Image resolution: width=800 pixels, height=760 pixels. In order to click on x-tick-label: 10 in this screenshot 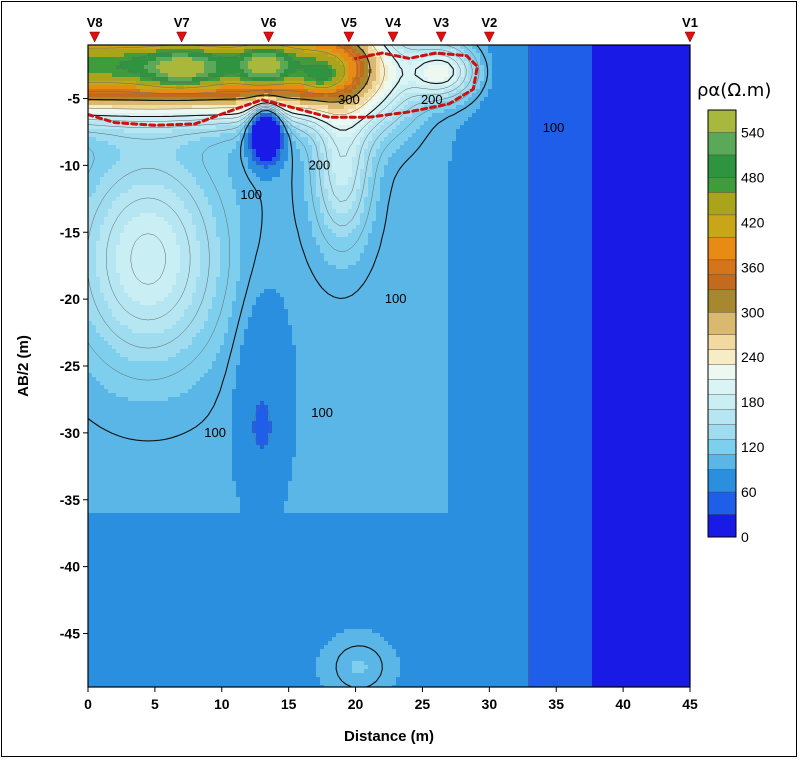, I will do `click(222, 704)`.